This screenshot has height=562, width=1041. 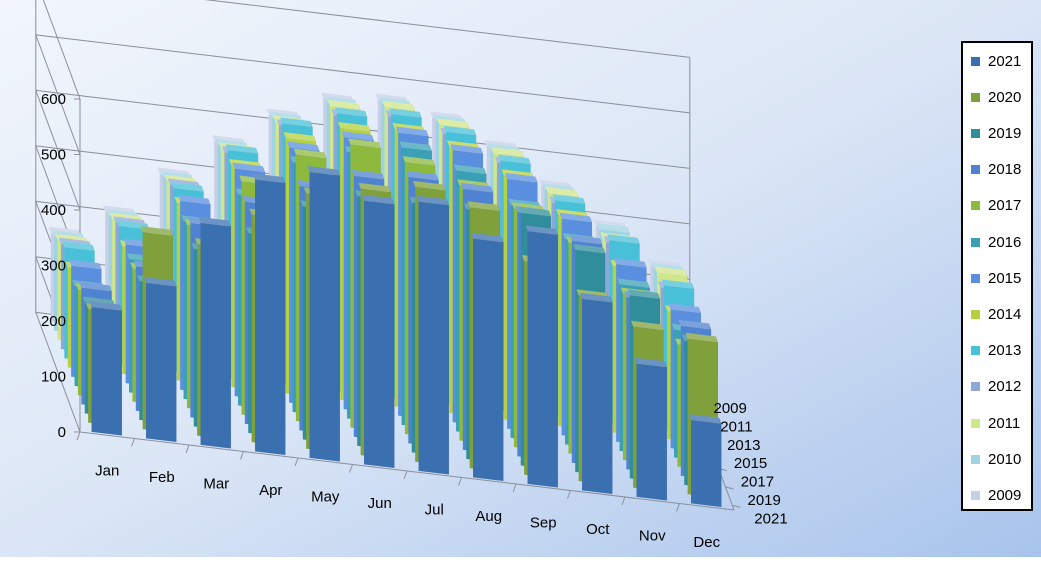 What do you see at coordinates (1005, 242) in the screenshot?
I see `legend-label: 2016` at bounding box center [1005, 242].